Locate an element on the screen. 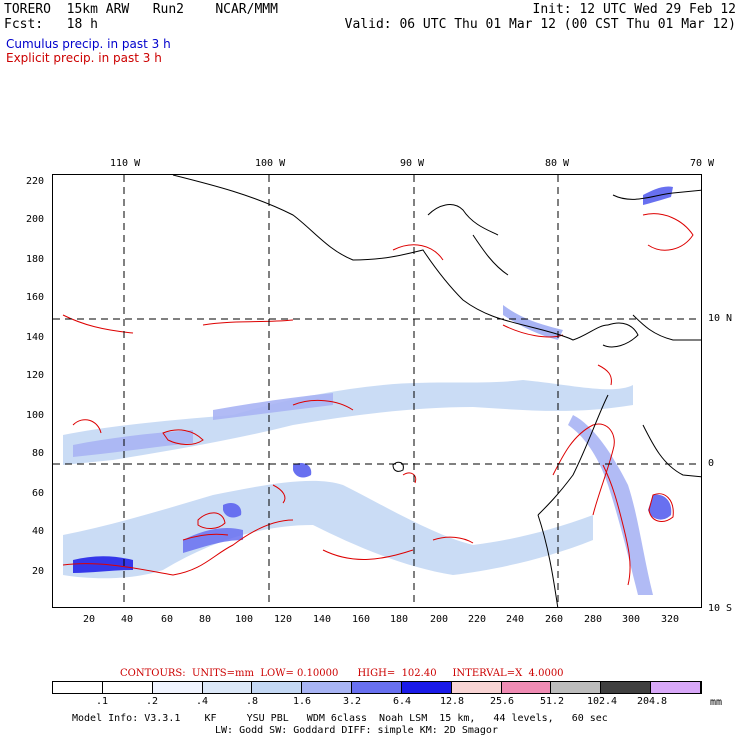  header-init: Init: 12 UTC Wed 29 Feb 12 is located at coordinates (634, 9).